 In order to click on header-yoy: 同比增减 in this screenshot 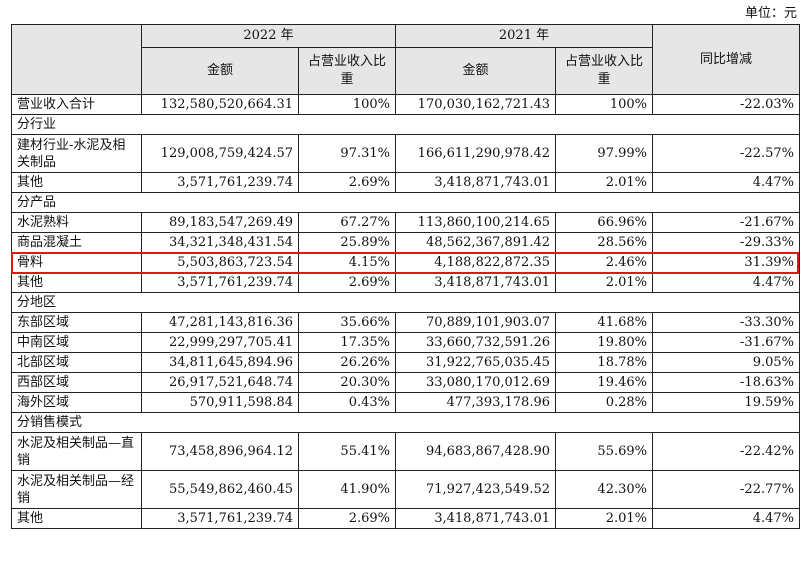, I will do `click(726, 59)`.